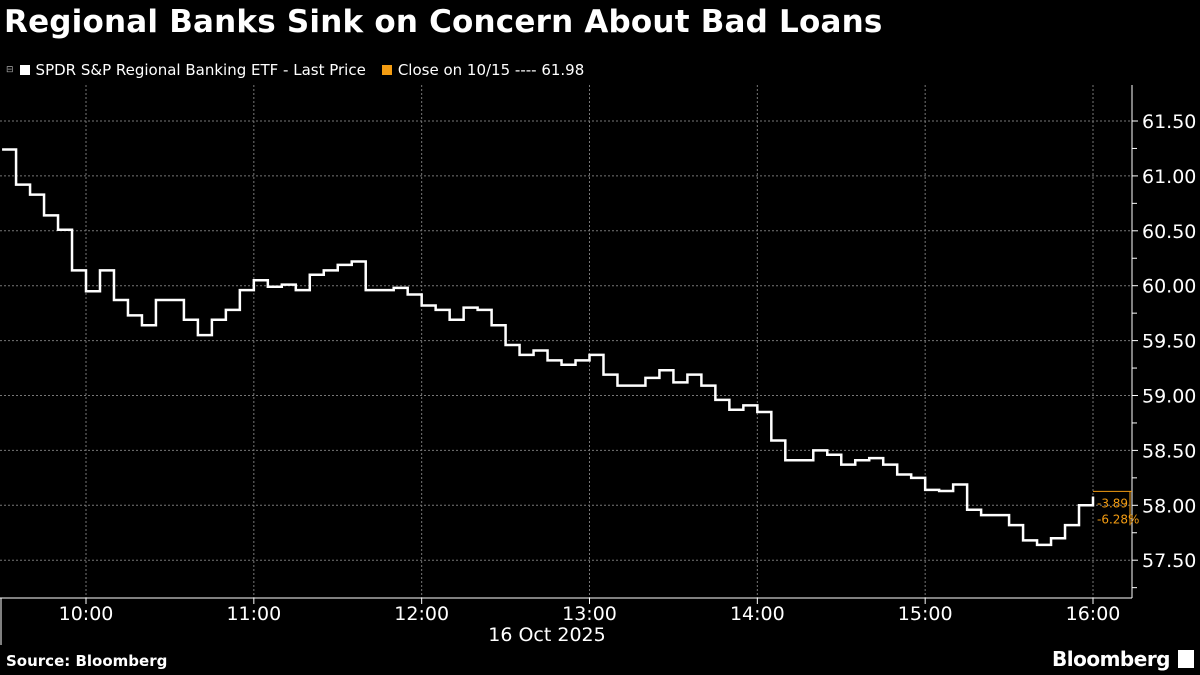 This screenshot has height=675, width=1200. What do you see at coordinates (24, 70) in the screenshot?
I see `legend-swatch-price` at bounding box center [24, 70].